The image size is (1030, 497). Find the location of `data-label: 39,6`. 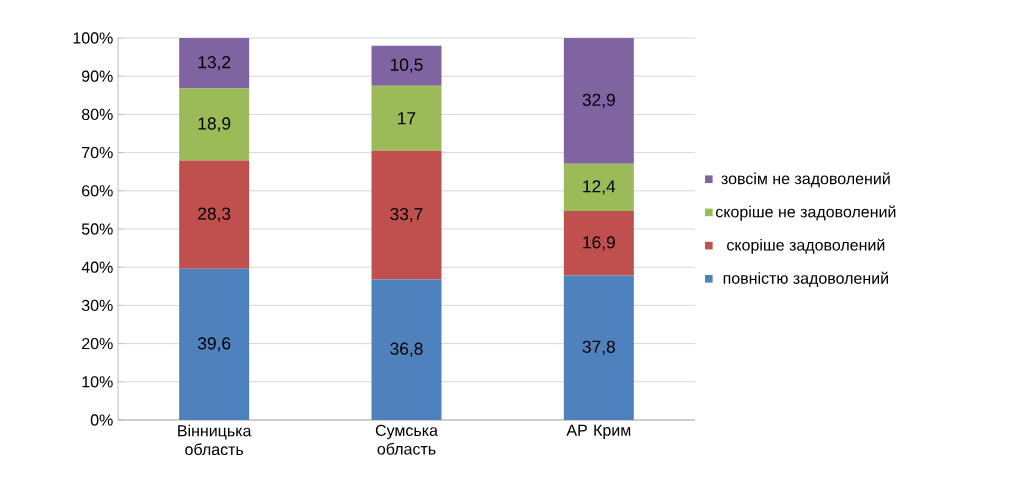

data-label: 39,6 is located at coordinates (214, 344).